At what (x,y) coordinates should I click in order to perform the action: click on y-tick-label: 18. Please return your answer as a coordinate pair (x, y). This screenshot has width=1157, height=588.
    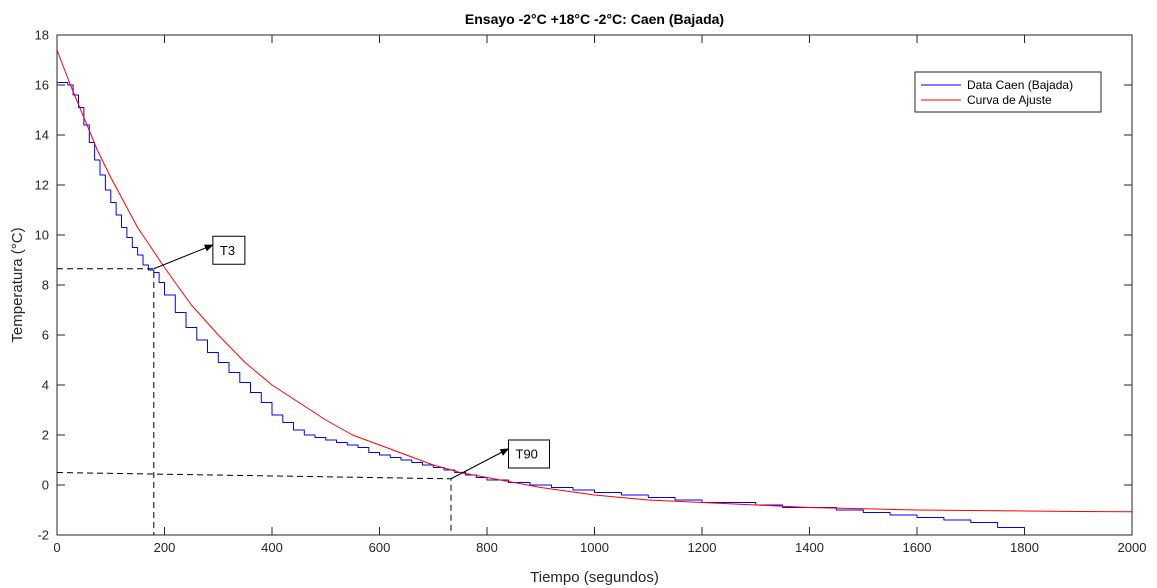
    Looking at the image, I should click on (42, 35).